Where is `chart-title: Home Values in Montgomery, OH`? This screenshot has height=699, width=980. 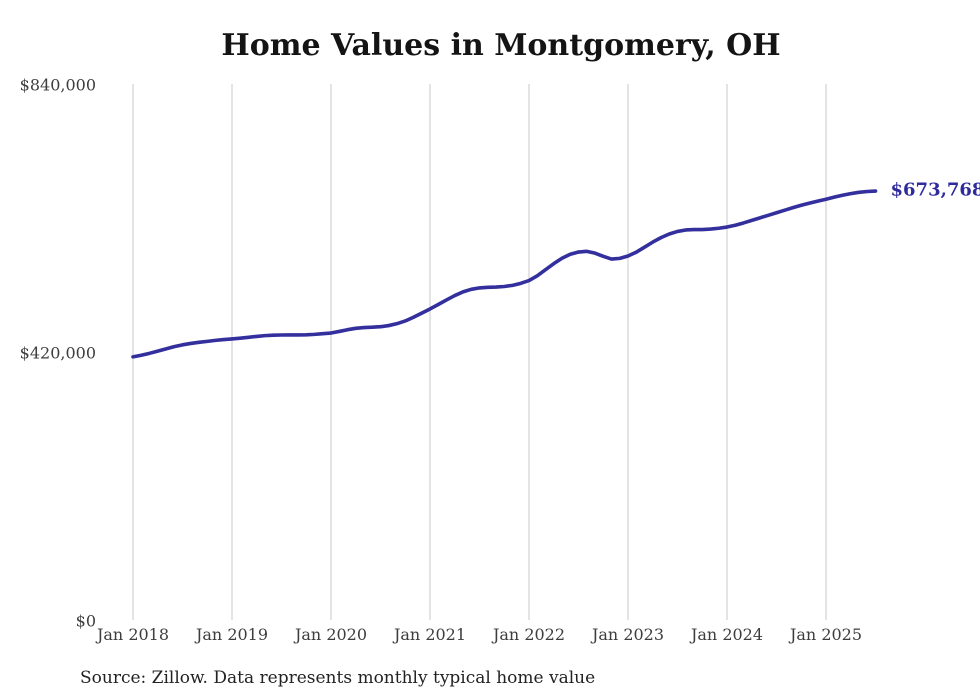 chart-title: Home Values in Montgomery, OH is located at coordinates (501, 45).